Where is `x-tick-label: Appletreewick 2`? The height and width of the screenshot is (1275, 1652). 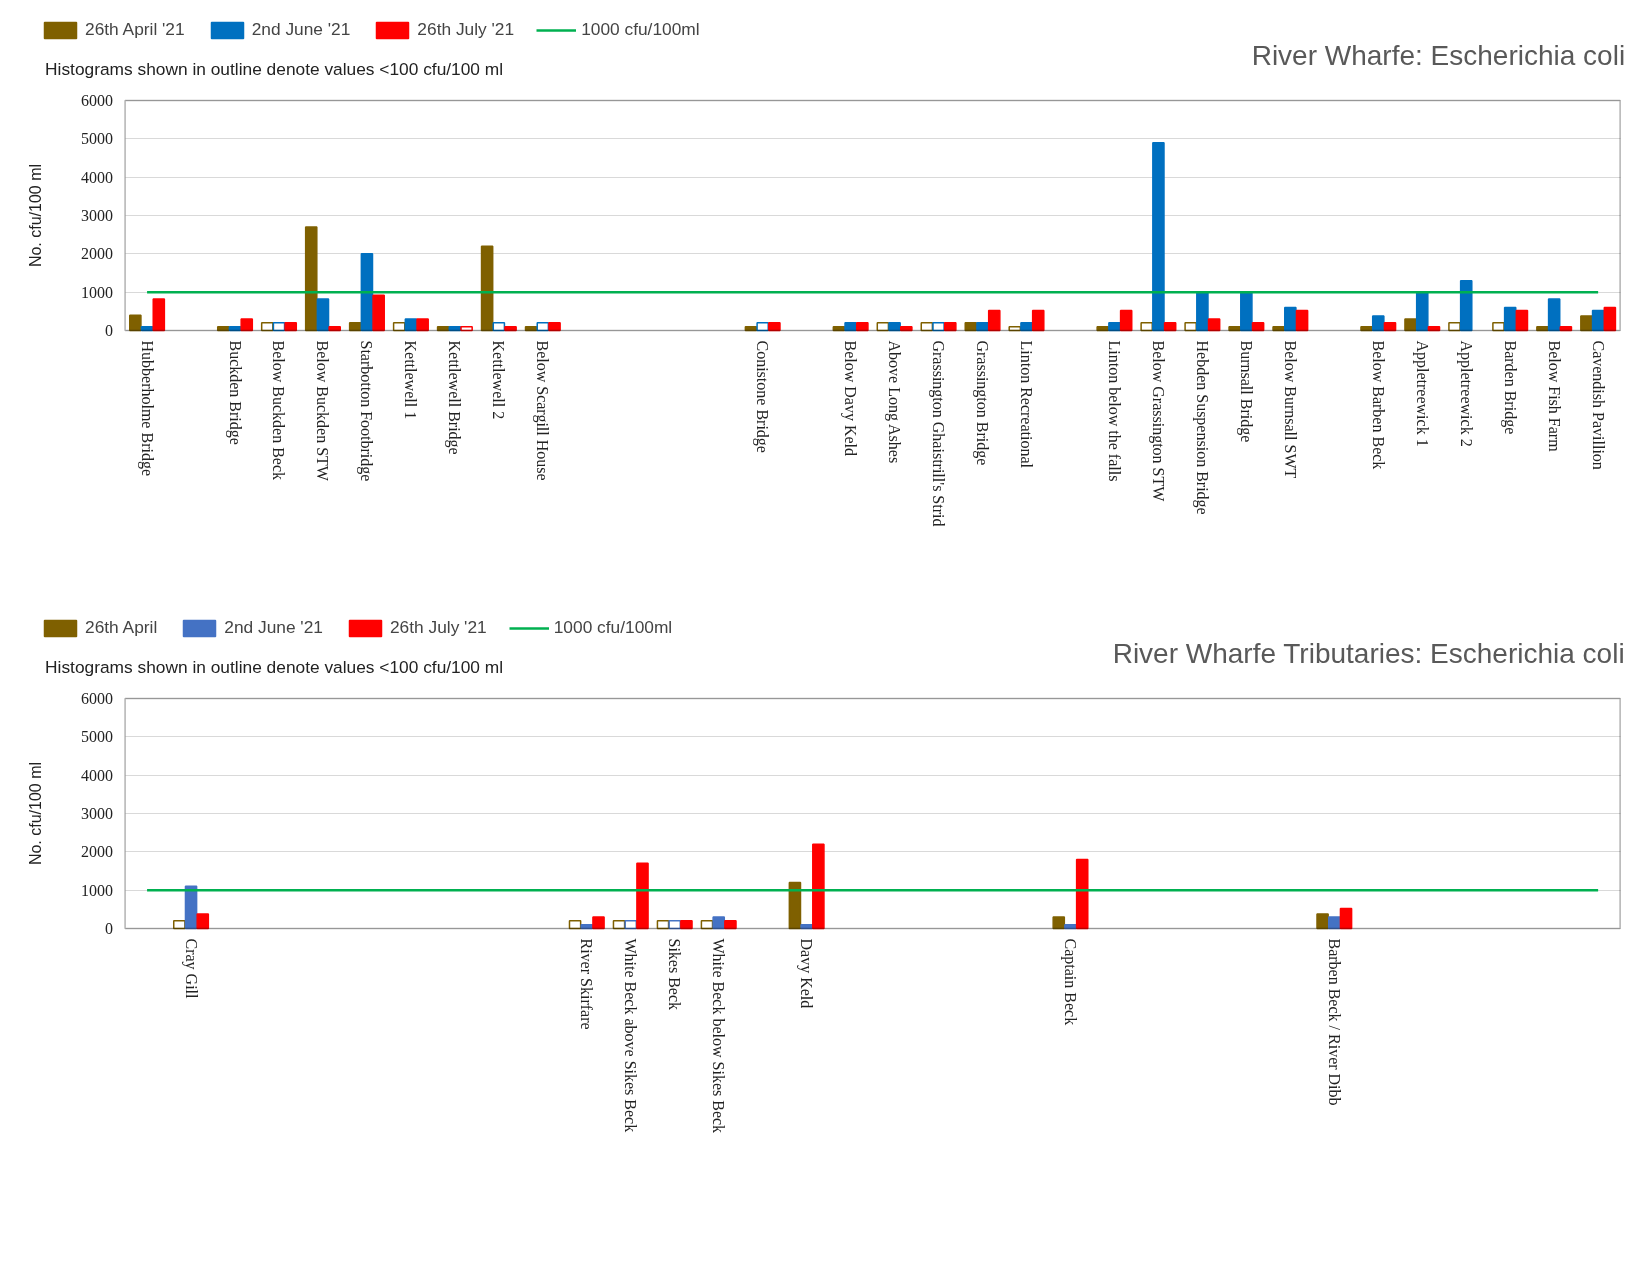
x-tick-label: Appletreewick 2 is located at coordinates (1465, 393).